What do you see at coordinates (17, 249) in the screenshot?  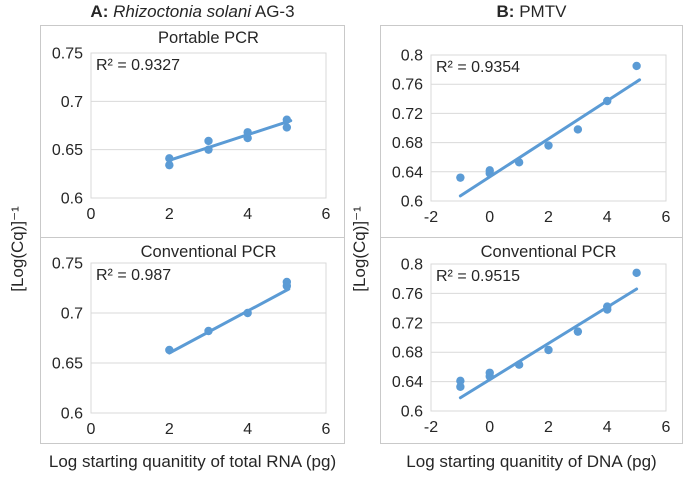 I see `y-axis-label-left: [Log(Cq)]⁻¹` at bounding box center [17, 249].